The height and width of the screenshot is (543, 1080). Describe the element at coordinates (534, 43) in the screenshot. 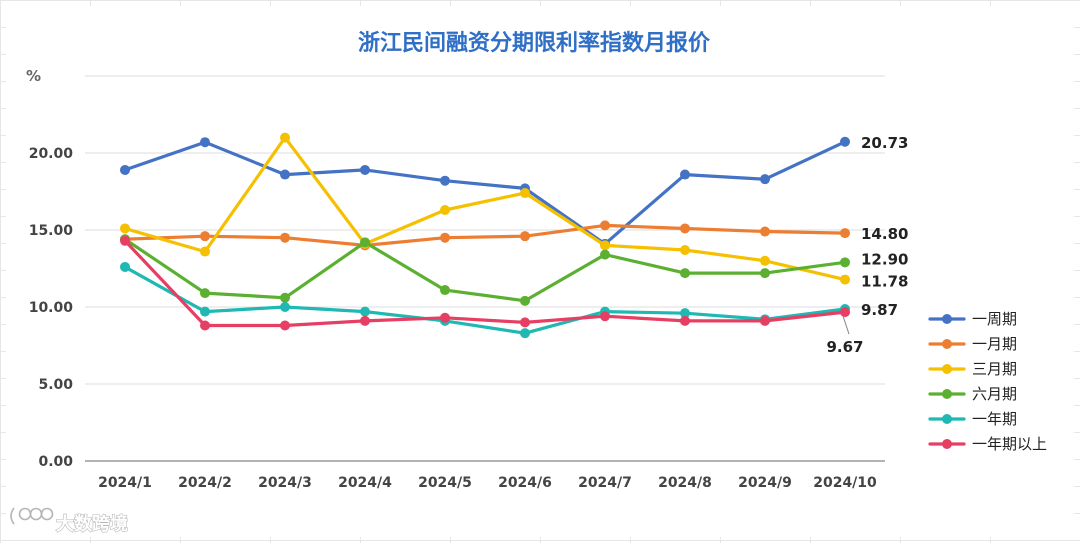

I see `chart-title: 浙江民间融资分期限利率指数月报价` at that location.